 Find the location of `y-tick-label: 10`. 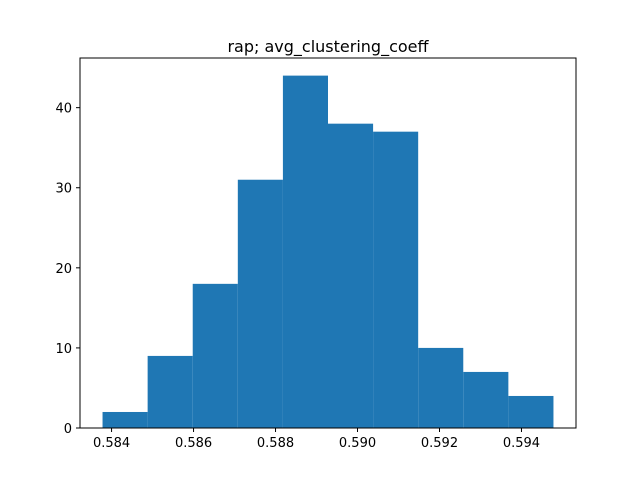

y-tick-label: 10 is located at coordinates (63, 349).